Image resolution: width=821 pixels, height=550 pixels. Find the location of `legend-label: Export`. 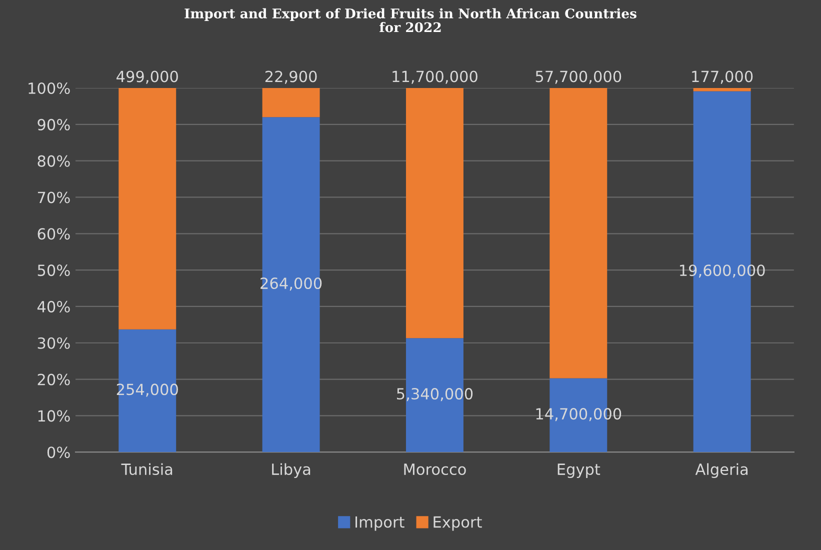

legend-label: Export is located at coordinates (458, 523).